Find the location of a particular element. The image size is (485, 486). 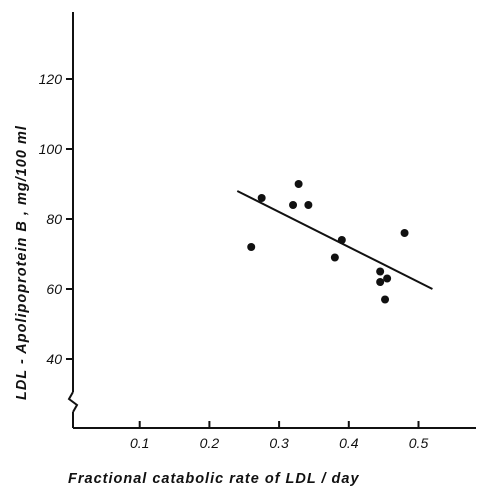

y-axis-break is located at coordinates (73, 402).